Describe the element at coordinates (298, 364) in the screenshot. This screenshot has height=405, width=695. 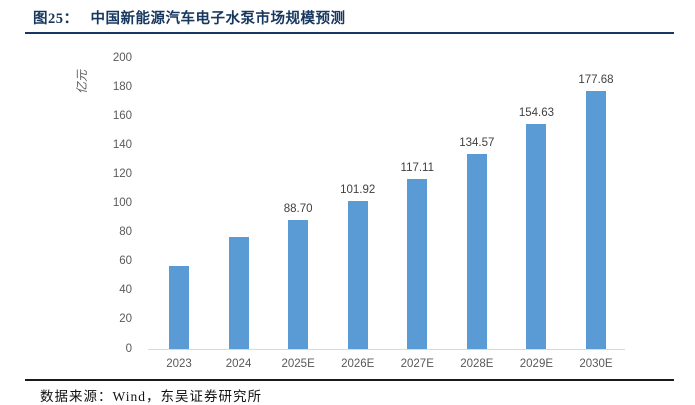
I see `x-axis-tick-label: 2025E` at that location.